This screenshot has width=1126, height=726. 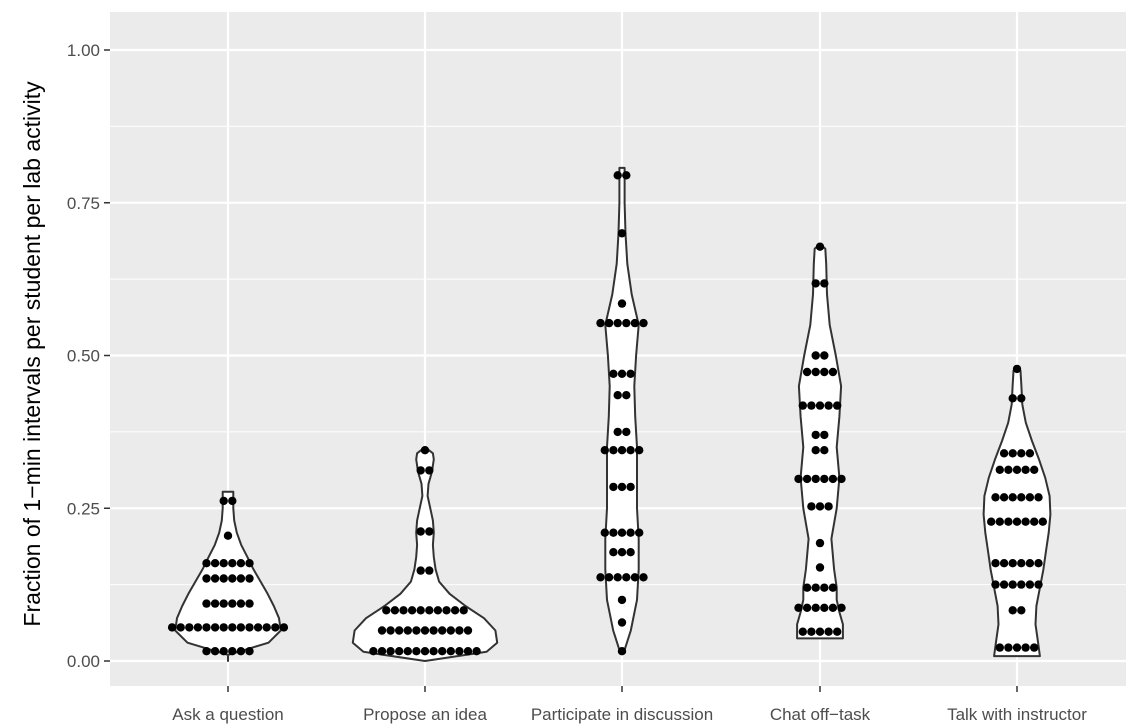 What do you see at coordinates (228, 714) in the screenshot?
I see `x-tick-label: Ask a question` at bounding box center [228, 714].